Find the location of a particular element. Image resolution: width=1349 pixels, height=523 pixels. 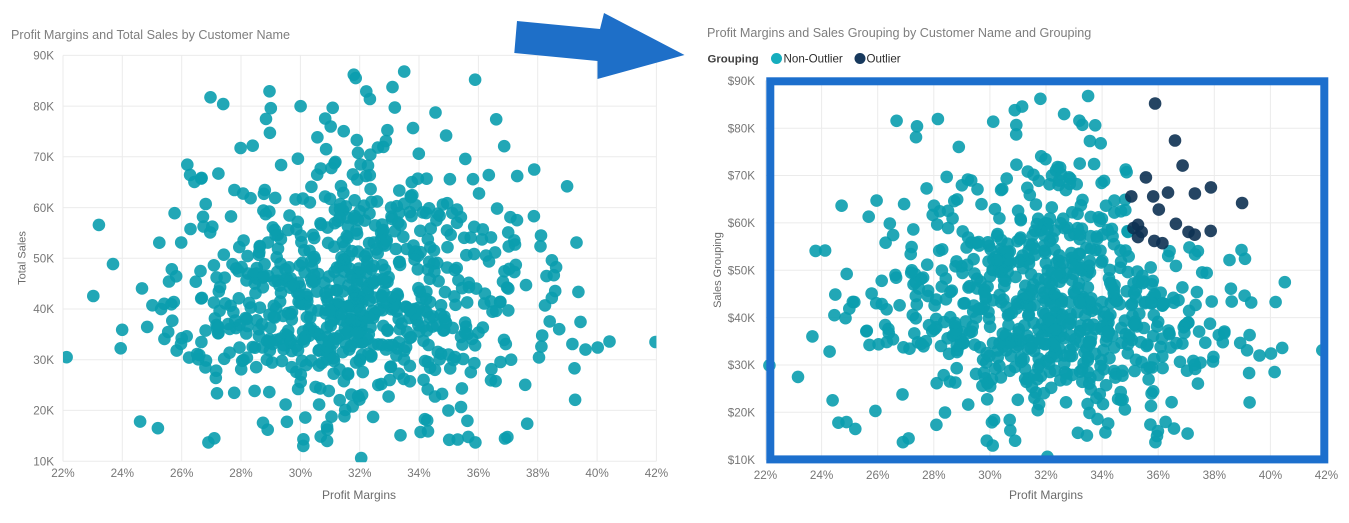

svg-text: 90K is located at coordinates (43, 56).